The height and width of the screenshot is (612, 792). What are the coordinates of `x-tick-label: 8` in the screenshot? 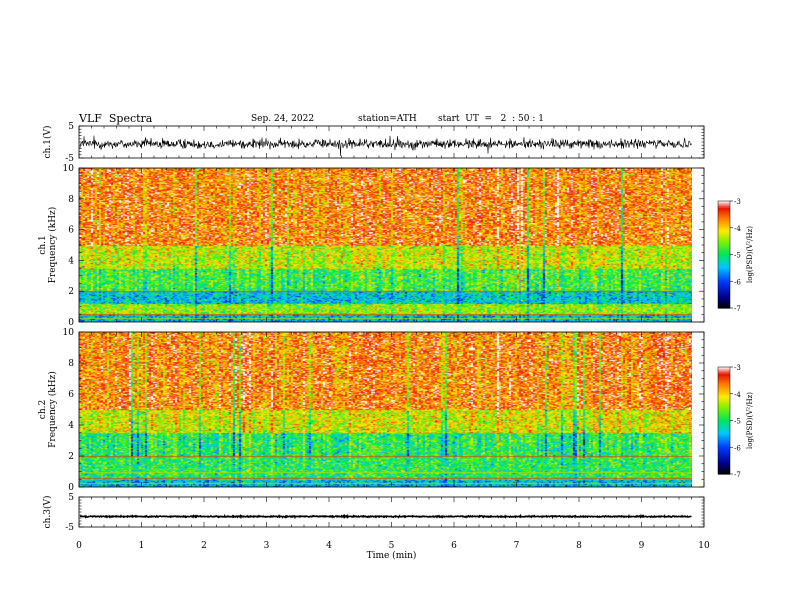 It's located at (579, 546).